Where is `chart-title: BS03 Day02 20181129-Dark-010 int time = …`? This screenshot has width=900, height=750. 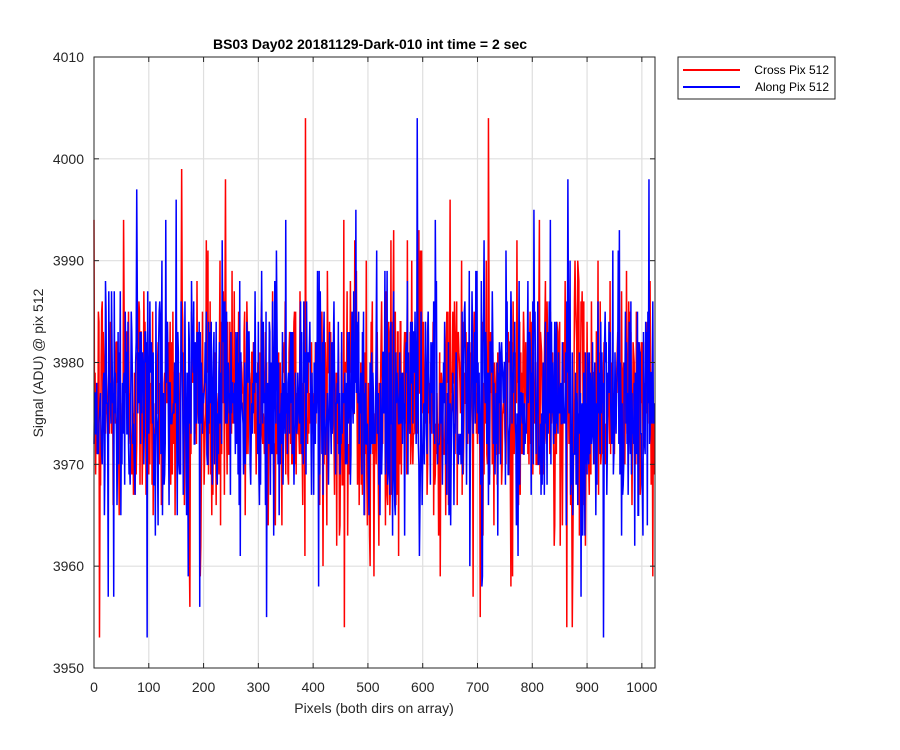 chart-title: BS03 Day02 20181129-Dark-010 int time = … is located at coordinates (370, 44).